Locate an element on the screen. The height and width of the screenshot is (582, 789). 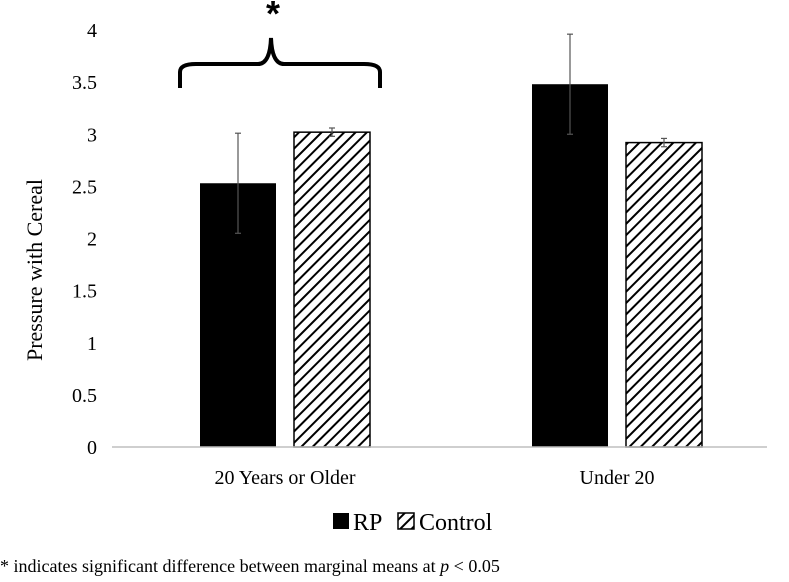
bar-control-older is located at coordinates (332, 289).